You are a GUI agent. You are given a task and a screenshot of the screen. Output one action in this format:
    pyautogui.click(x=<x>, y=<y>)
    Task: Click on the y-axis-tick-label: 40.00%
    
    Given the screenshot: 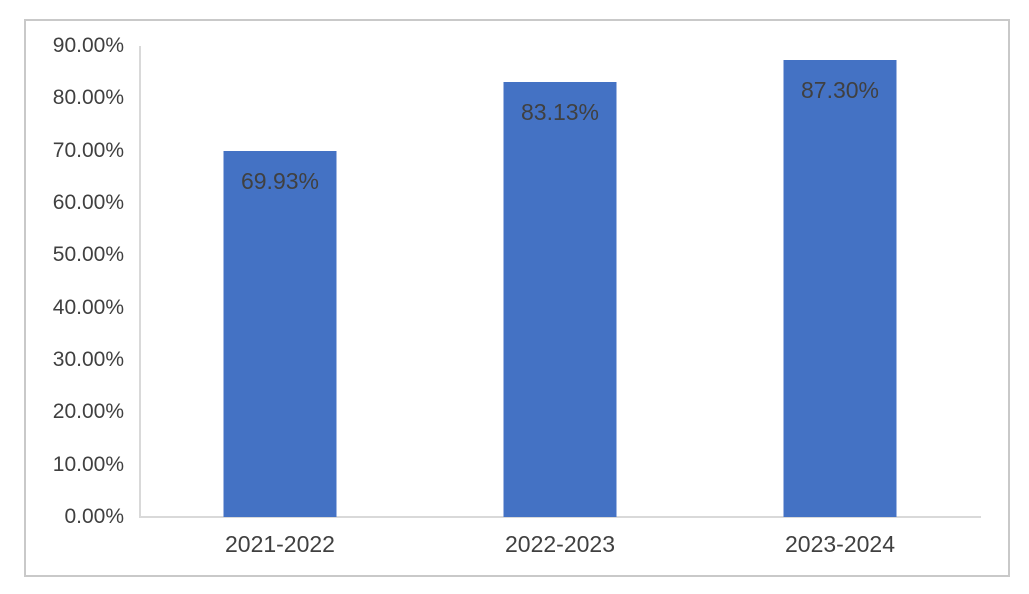 What is the action you would take?
    pyautogui.click(x=88, y=307)
    